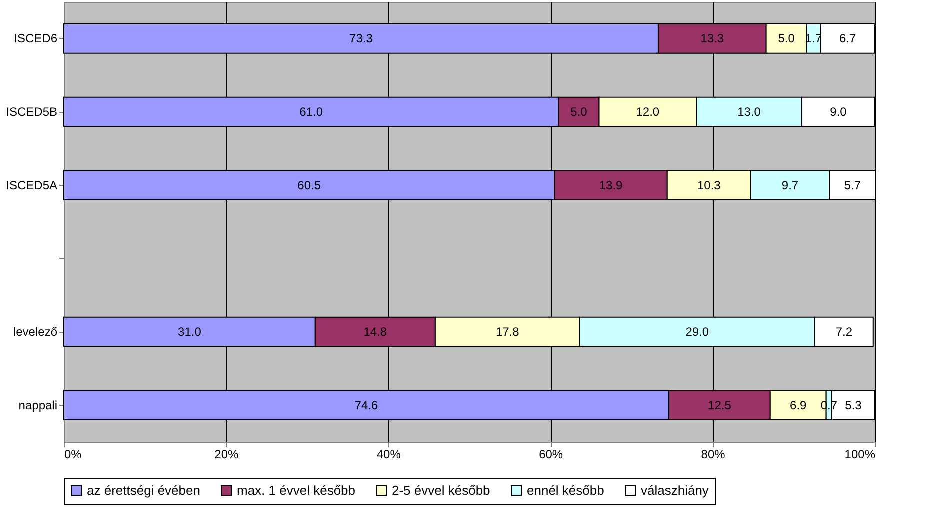 The height and width of the screenshot is (521, 939). What do you see at coordinates (860, 455) in the screenshot?
I see `x-tick-label: 100%` at bounding box center [860, 455].